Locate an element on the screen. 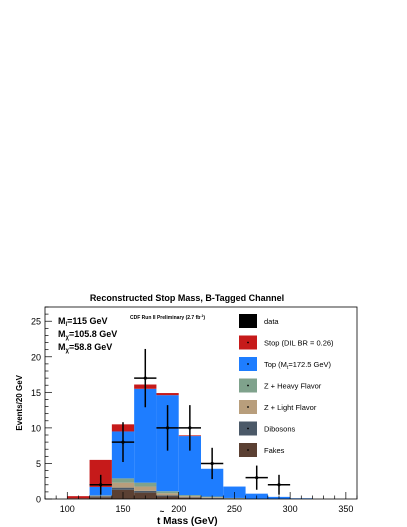  y-tick-label-2: 10 is located at coordinates (36, 428).